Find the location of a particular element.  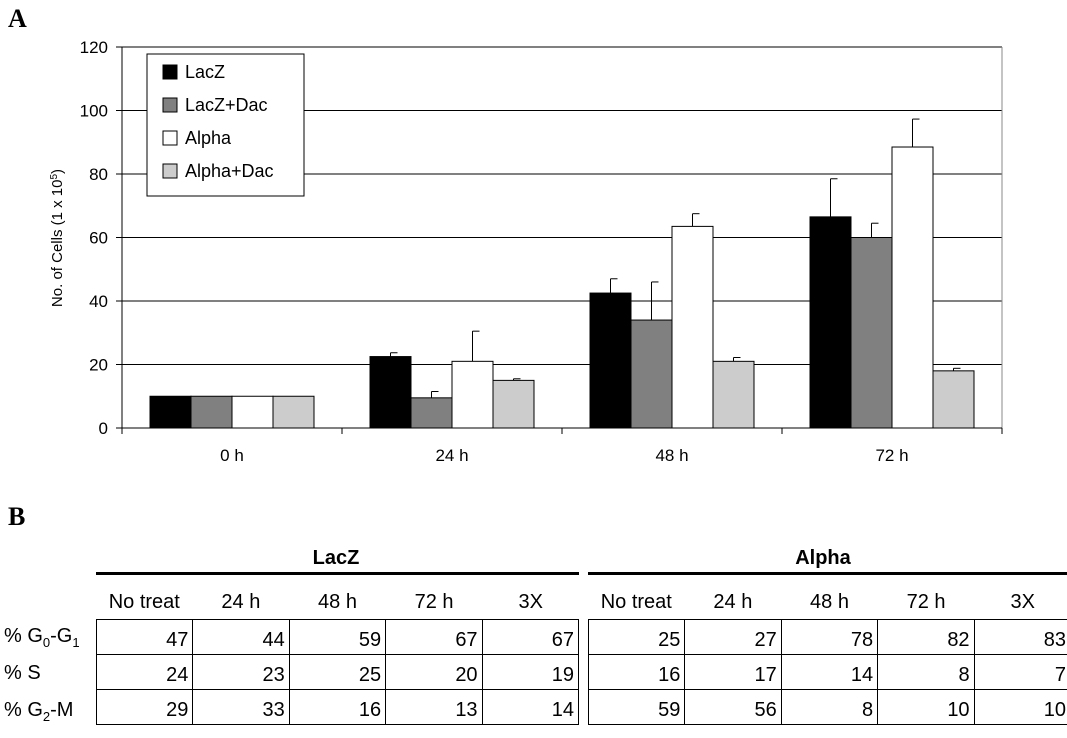

table-cell: 82 is located at coordinates (926, 637).